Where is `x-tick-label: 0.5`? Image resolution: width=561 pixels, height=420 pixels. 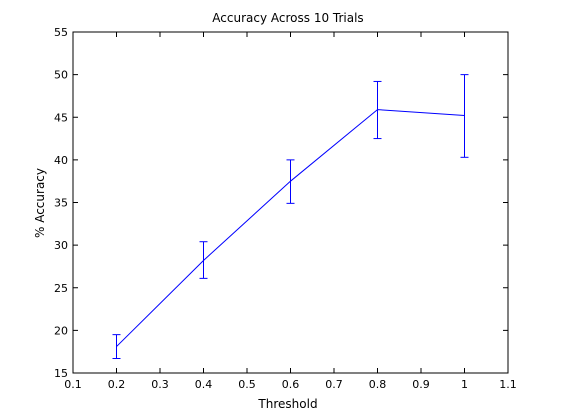 x-tick-label: 0.5 is located at coordinates (247, 384).